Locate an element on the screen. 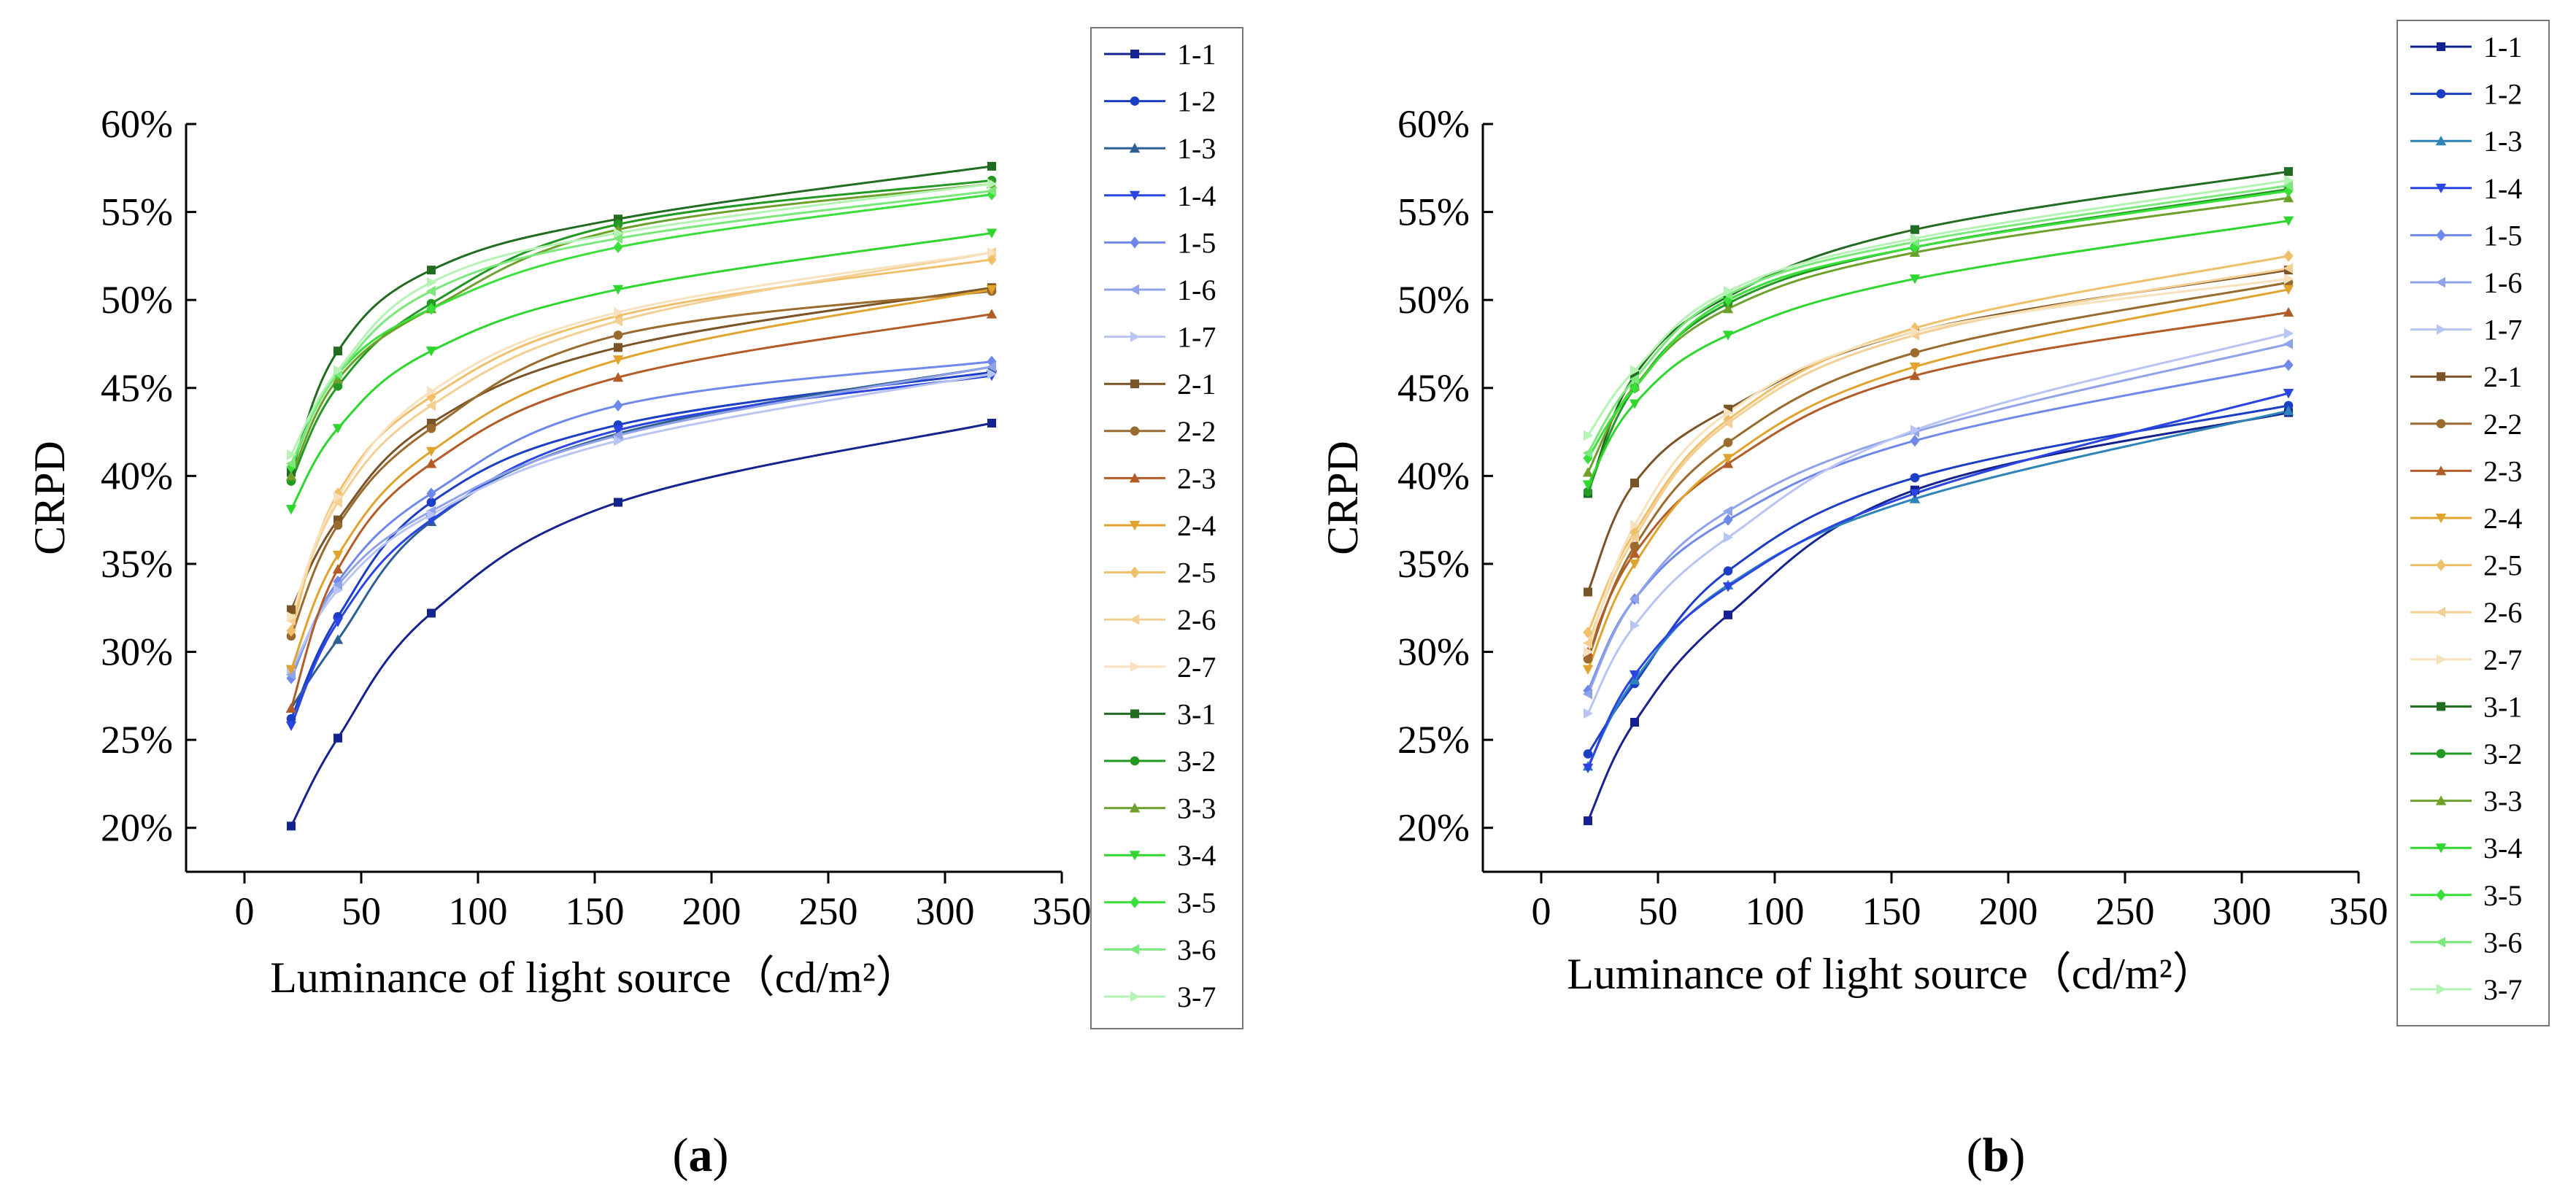  y-tick-label: 50% is located at coordinates (1433, 300).